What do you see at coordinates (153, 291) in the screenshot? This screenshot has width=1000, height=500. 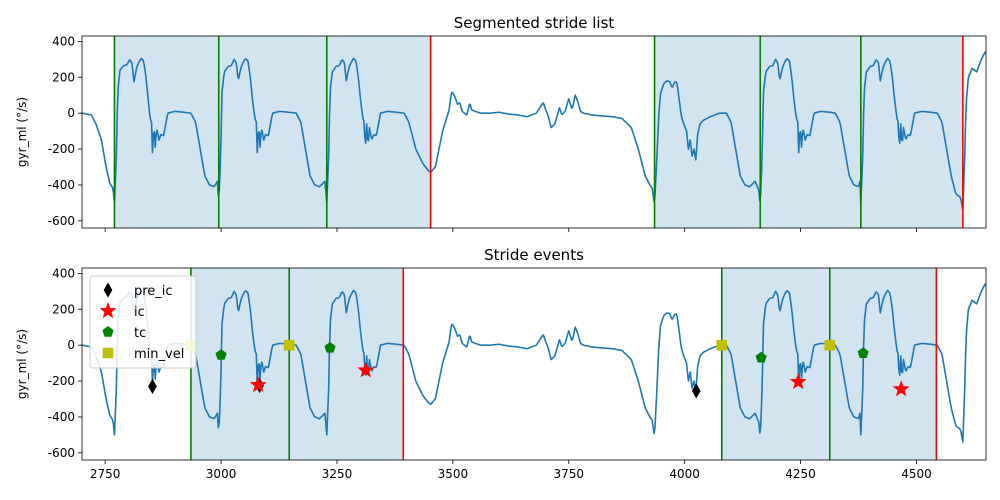 I see `legend-entry: pre_ic` at bounding box center [153, 291].